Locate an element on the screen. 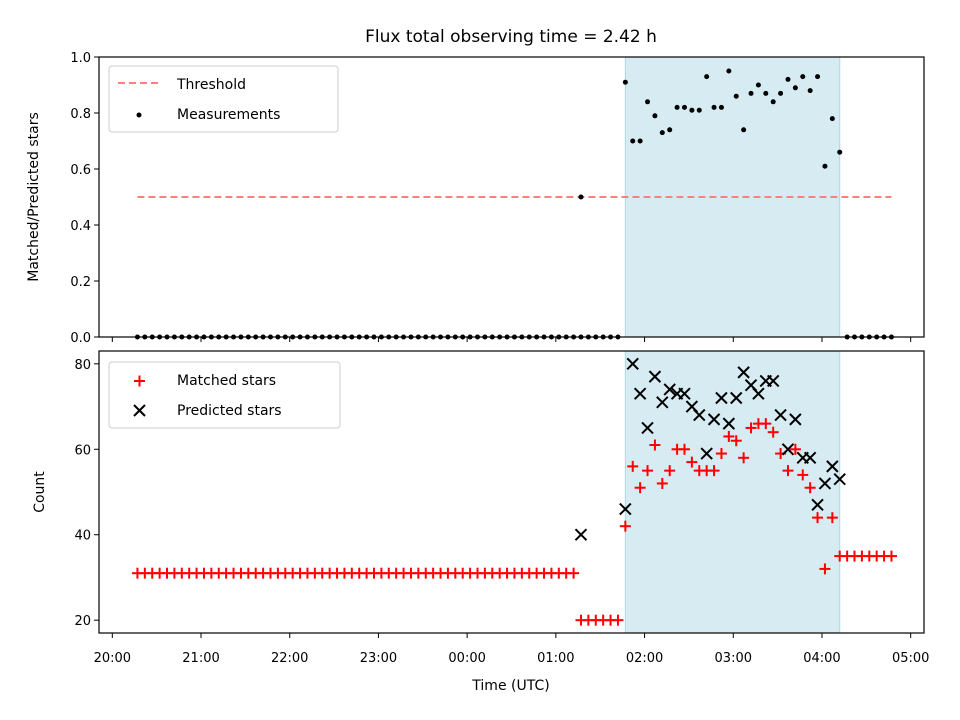  x-axis-label: Time (UTC) is located at coordinates (510, 686).